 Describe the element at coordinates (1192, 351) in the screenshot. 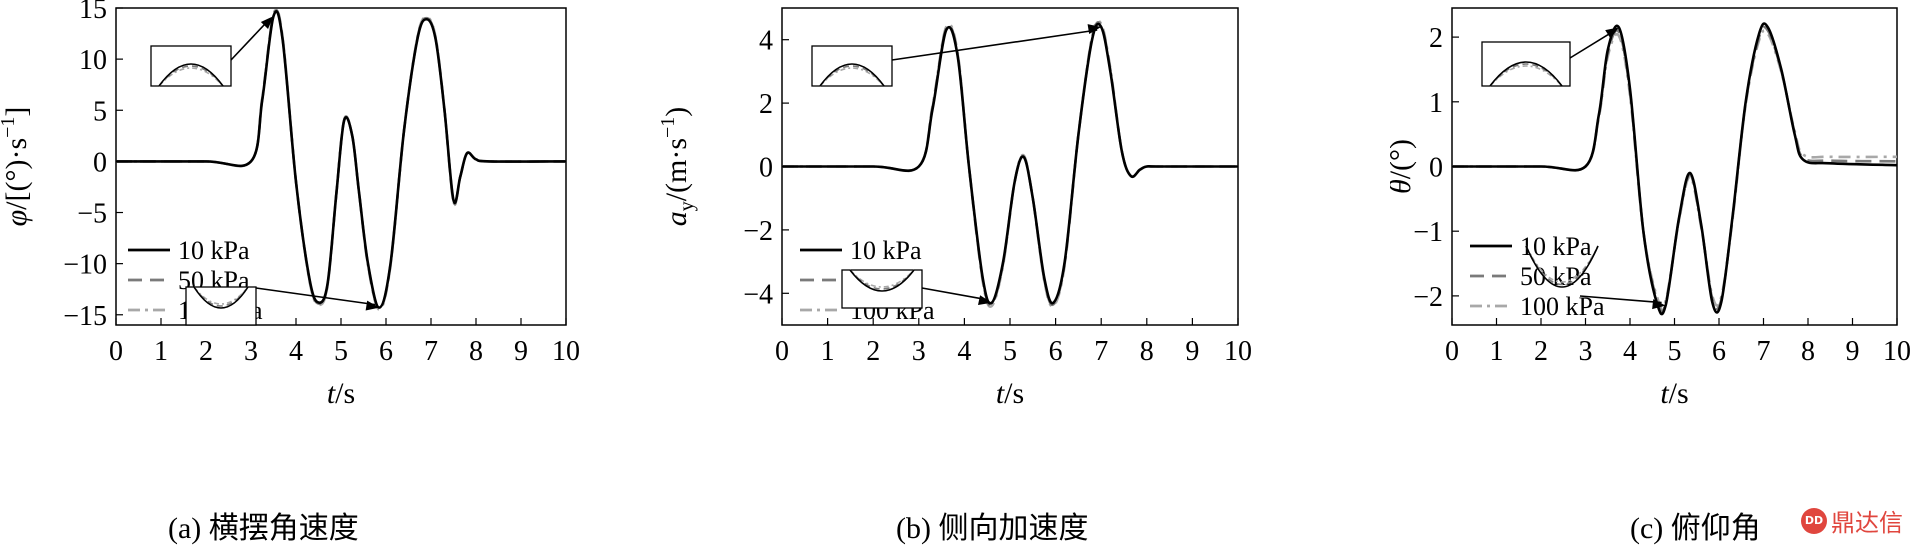

I see `x-tick-label-b: 9` at that location.